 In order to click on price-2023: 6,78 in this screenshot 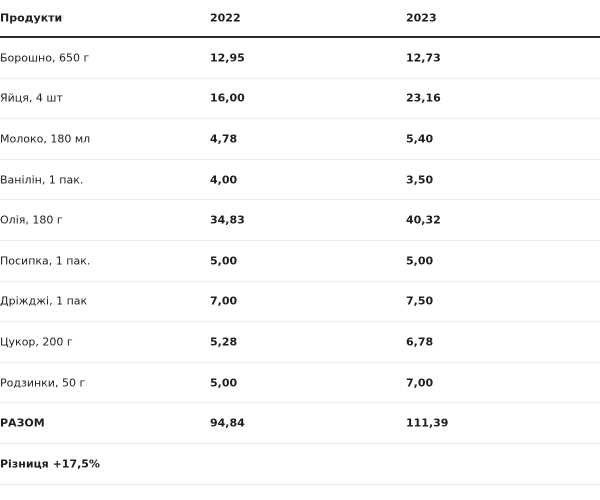, I will do `click(420, 342)`.